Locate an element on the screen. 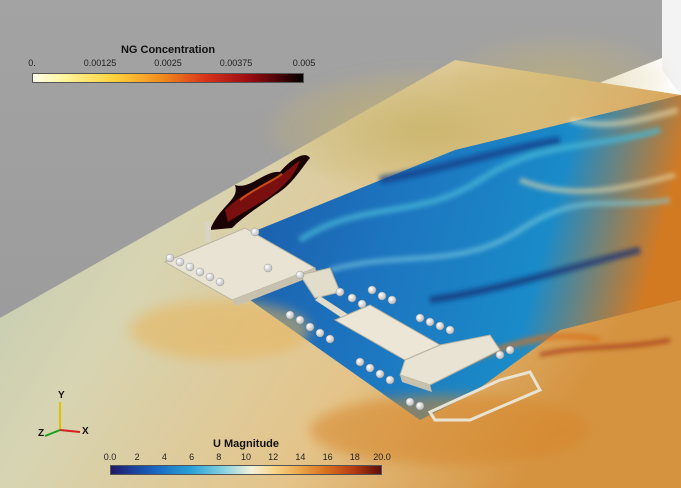 The image size is (681, 488). axis-y-label: Y is located at coordinates (61, 395).